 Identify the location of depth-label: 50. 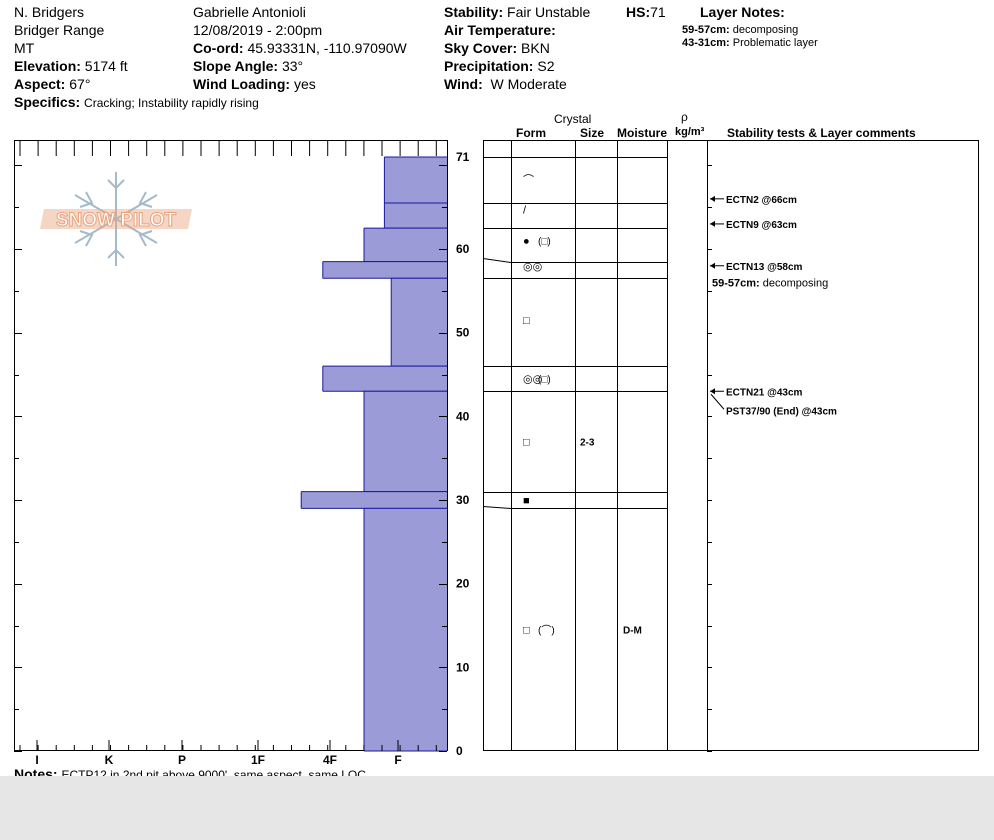
(463, 333).